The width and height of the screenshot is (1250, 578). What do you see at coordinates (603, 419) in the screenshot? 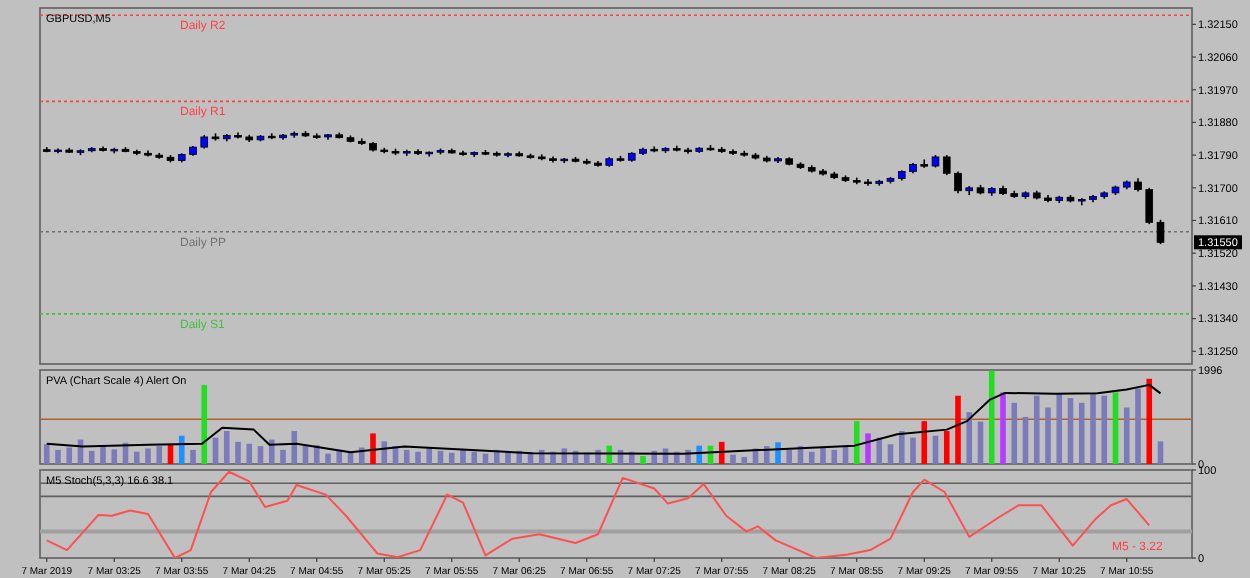
I see `line-series` at bounding box center [603, 419].